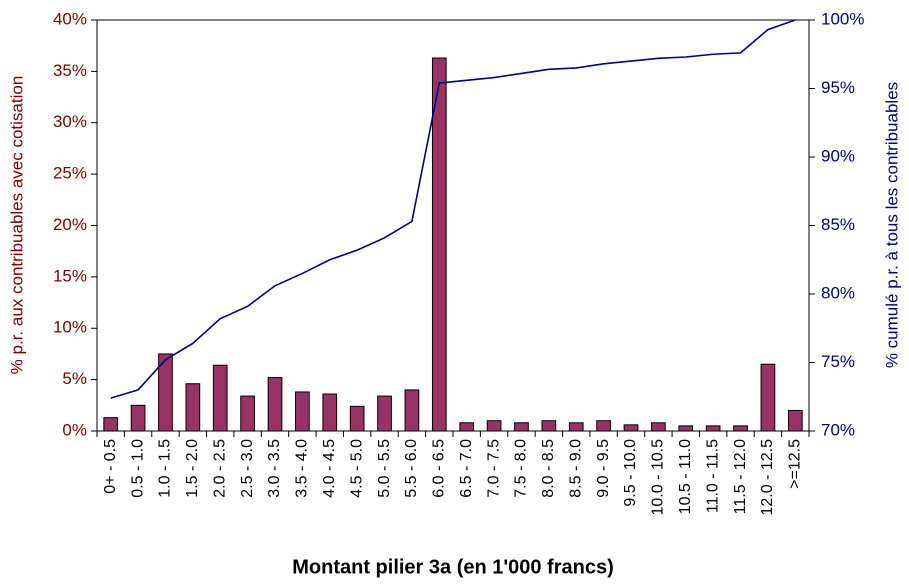 Image resolution: width=909 pixels, height=588 pixels. Describe the element at coordinates (16, 225) in the screenshot. I see `y-axis-label: % p.r. aux contribuables avec cotisation` at that location.